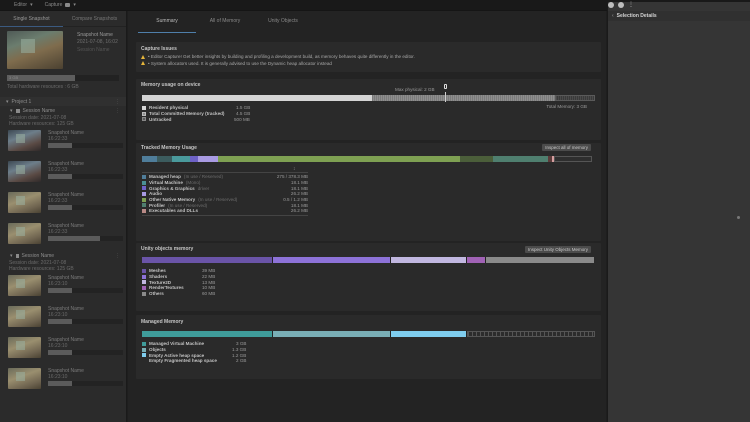 Image resolution: width=750 pixels, height=422 pixels. What do you see at coordinates (68, 5) in the screenshot?
I see `camera-icon` at bounding box center [68, 5].